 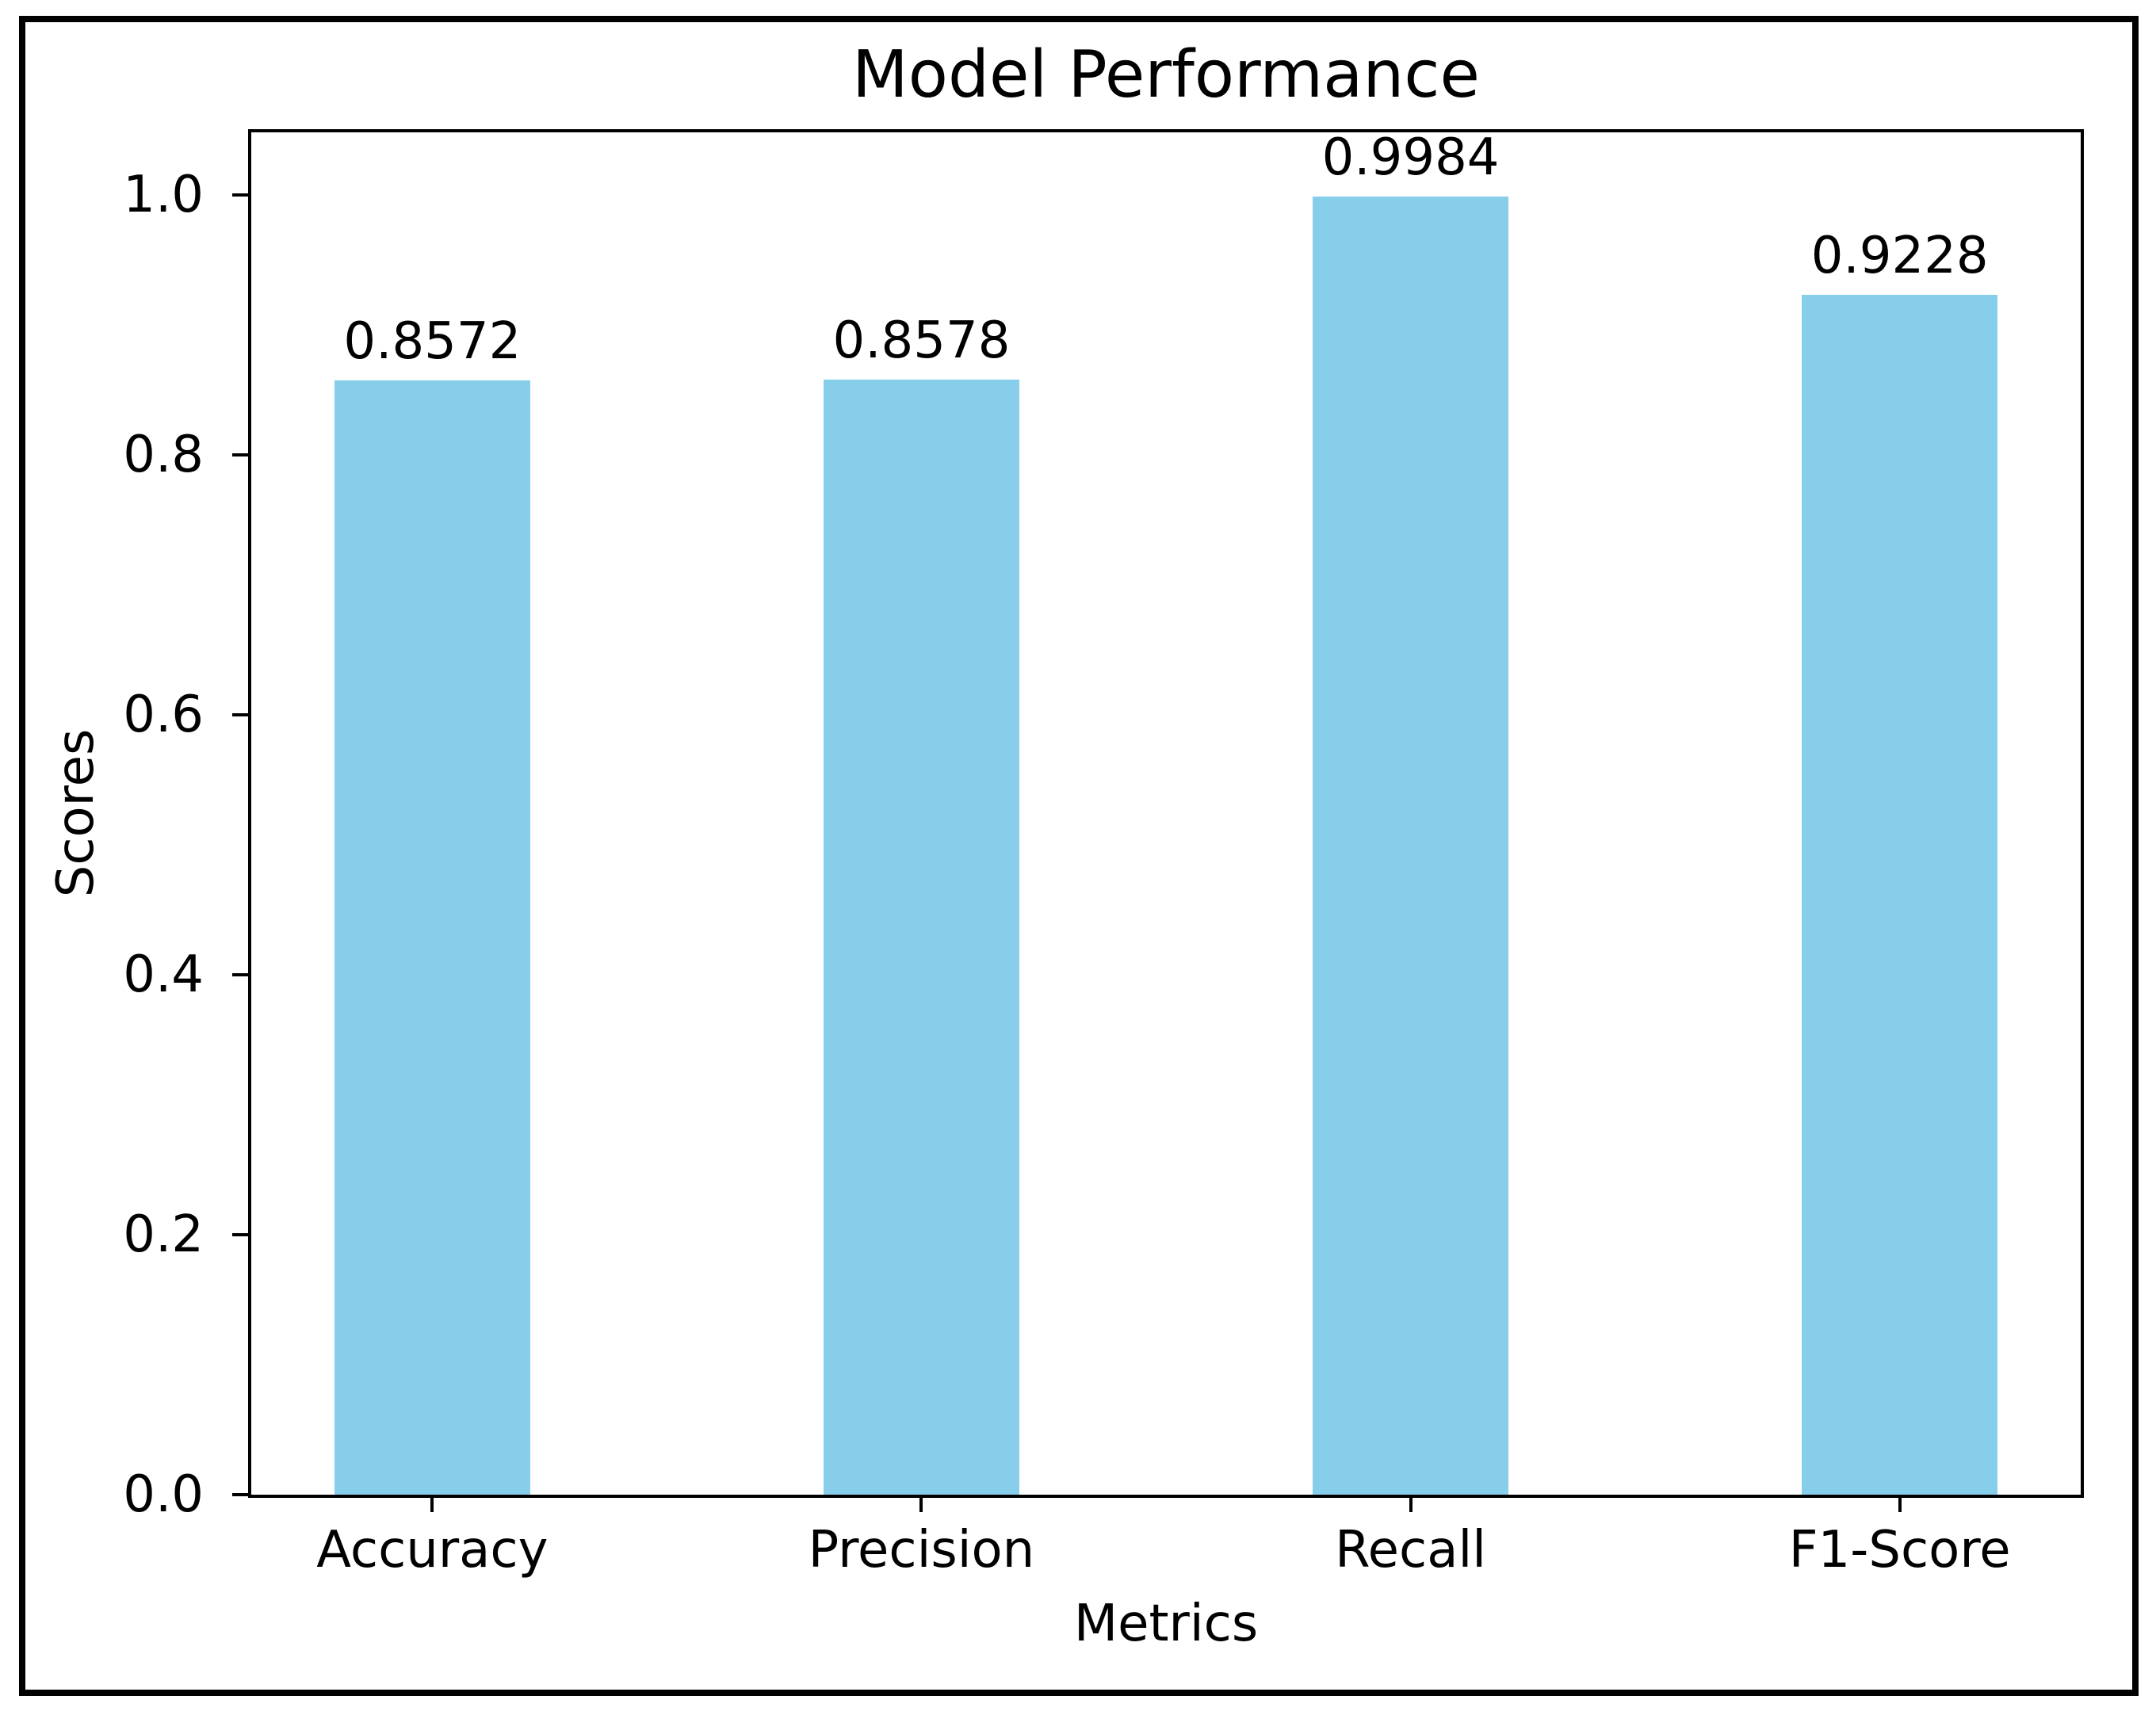 I want to click on bar-value-label: 0.9228, so click(x=1899, y=256).